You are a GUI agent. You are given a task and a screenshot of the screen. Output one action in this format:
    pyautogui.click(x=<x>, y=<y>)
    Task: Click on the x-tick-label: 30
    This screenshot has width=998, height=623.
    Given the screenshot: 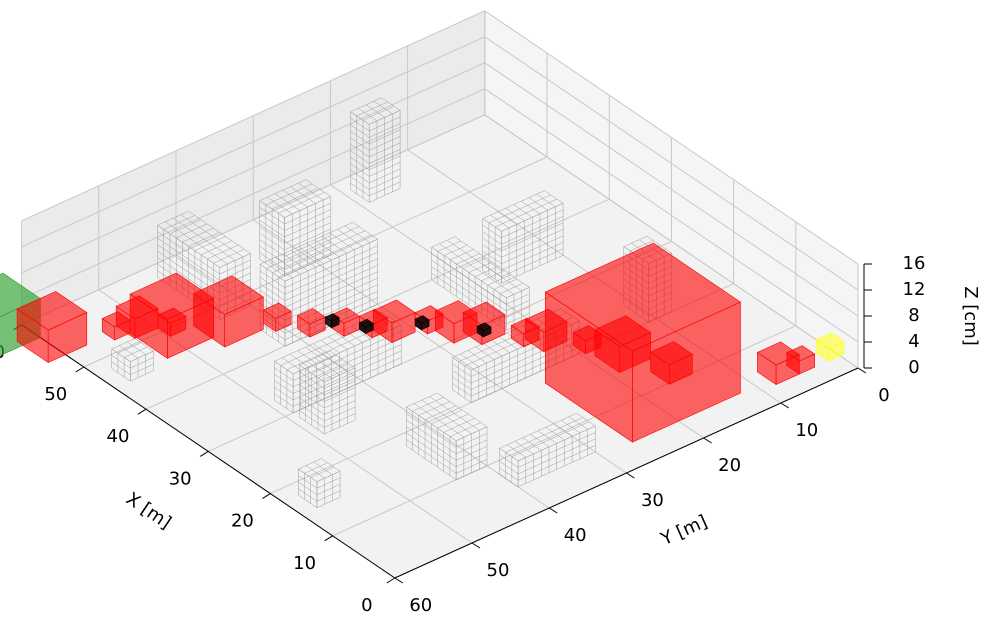 What is the action you would take?
    pyautogui.click(x=180, y=478)
    